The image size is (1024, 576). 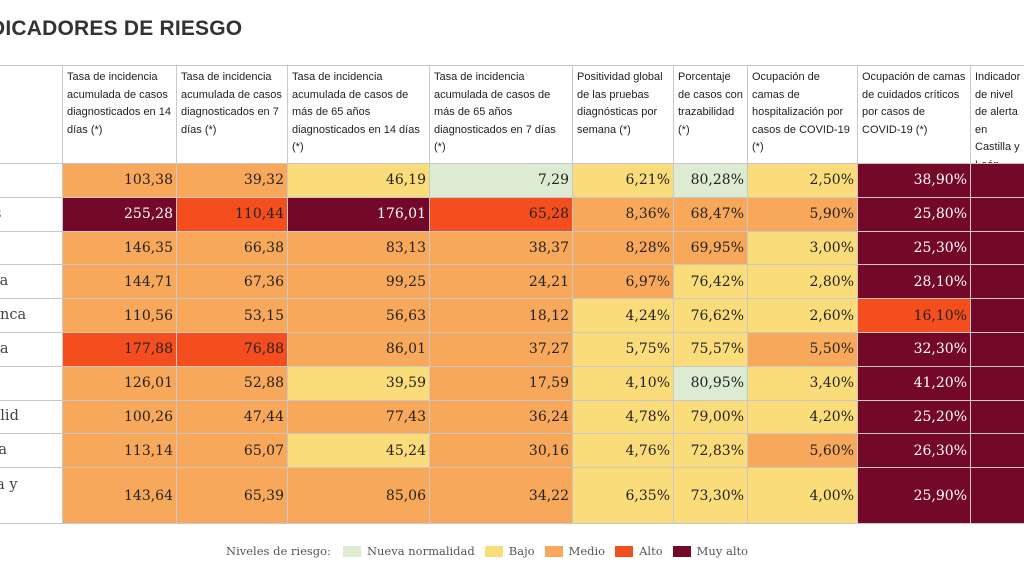 What do you see at coordinates (623, 417) in the screenshot?
I see `table-cell: 4,78%` at bounding box center [623, 417].